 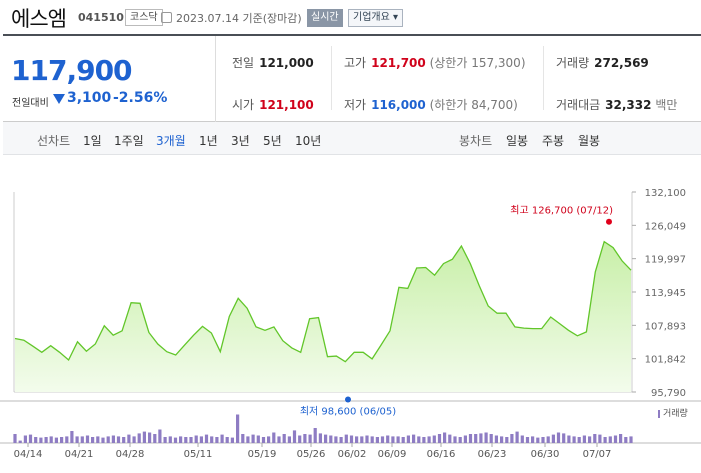 What do you see at coordinates (477, 63) in the screenshot?
I see `upper-limit: (상한가 157,300)` at bounding box center [477, 63].